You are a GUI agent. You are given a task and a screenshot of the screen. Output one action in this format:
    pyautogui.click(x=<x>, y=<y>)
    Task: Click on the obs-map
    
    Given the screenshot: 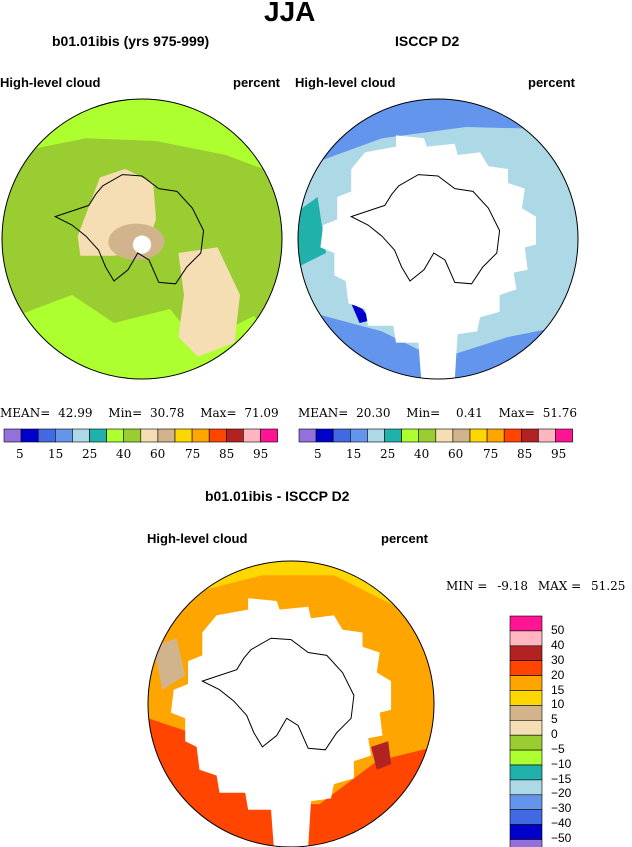 What is the action you would take?
    pyautogui.click(x=438, y=239)
    